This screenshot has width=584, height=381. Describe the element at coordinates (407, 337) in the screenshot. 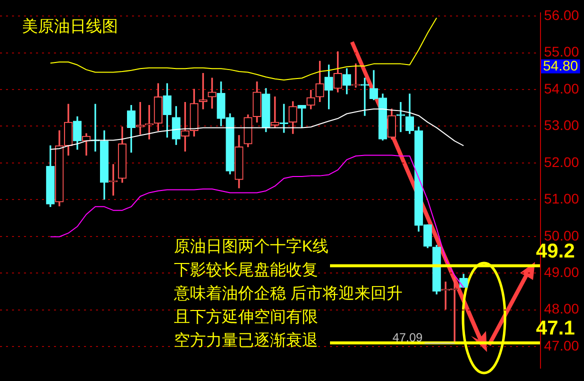

I see `annotation: 47.09` at that location.